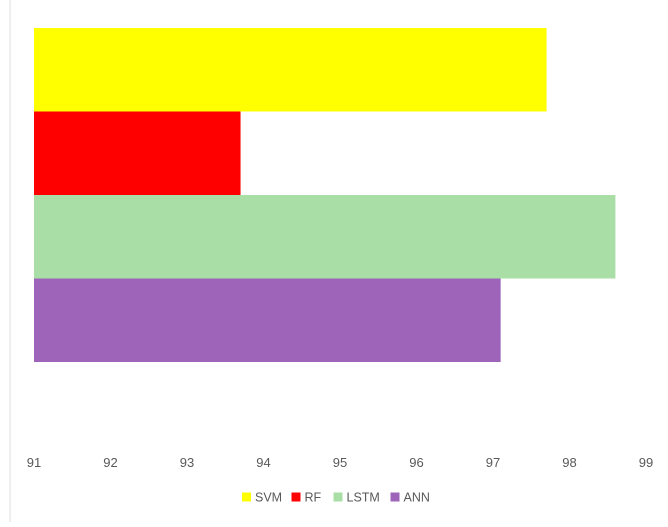 This screenshot has width=668, height=527. Describe the element at coordinates (646, 462) in the screenshot. I see `x-tick-label: 99` at that location.